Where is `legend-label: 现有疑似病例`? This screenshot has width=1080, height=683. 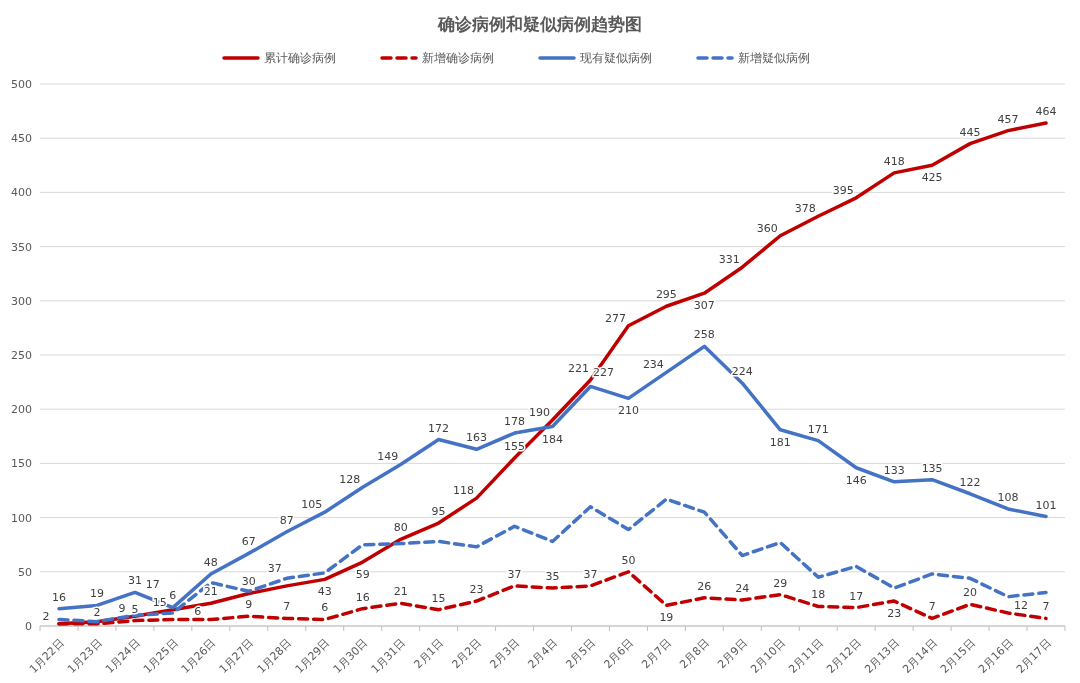
legend-label: 现有疑似病例 is located at coordinates (616, 58).